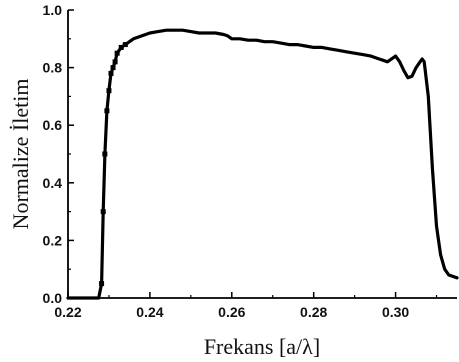 The height and width of the screenshot is (362, 459). What do you see at coordinates (20, 154) in the screenshot?
I see `y-axis-title: Normalize İletim` at bounding box center [20, 154].